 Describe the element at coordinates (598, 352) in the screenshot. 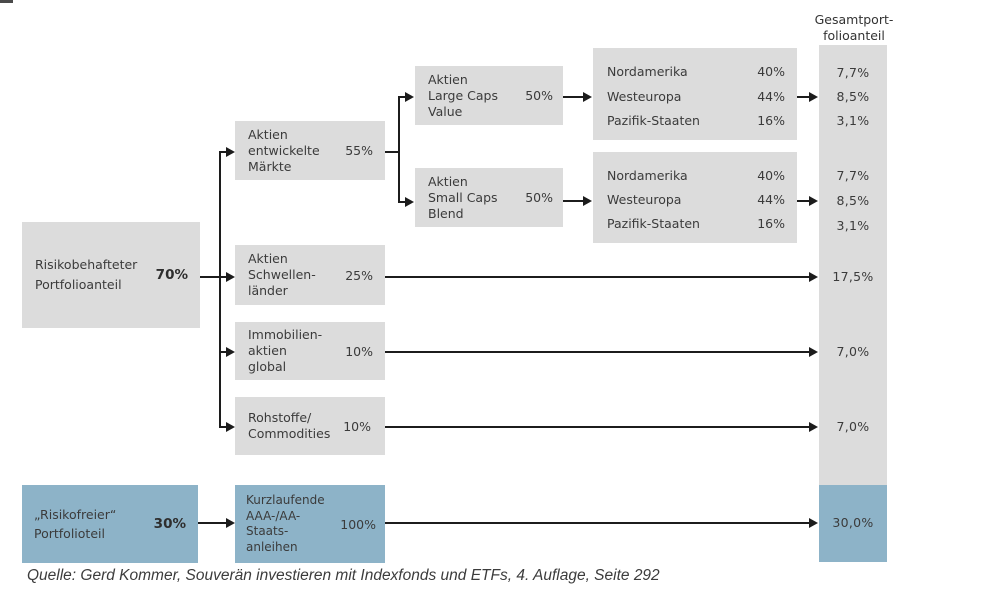

I see `connector-realestate-to-column-line` at that location.